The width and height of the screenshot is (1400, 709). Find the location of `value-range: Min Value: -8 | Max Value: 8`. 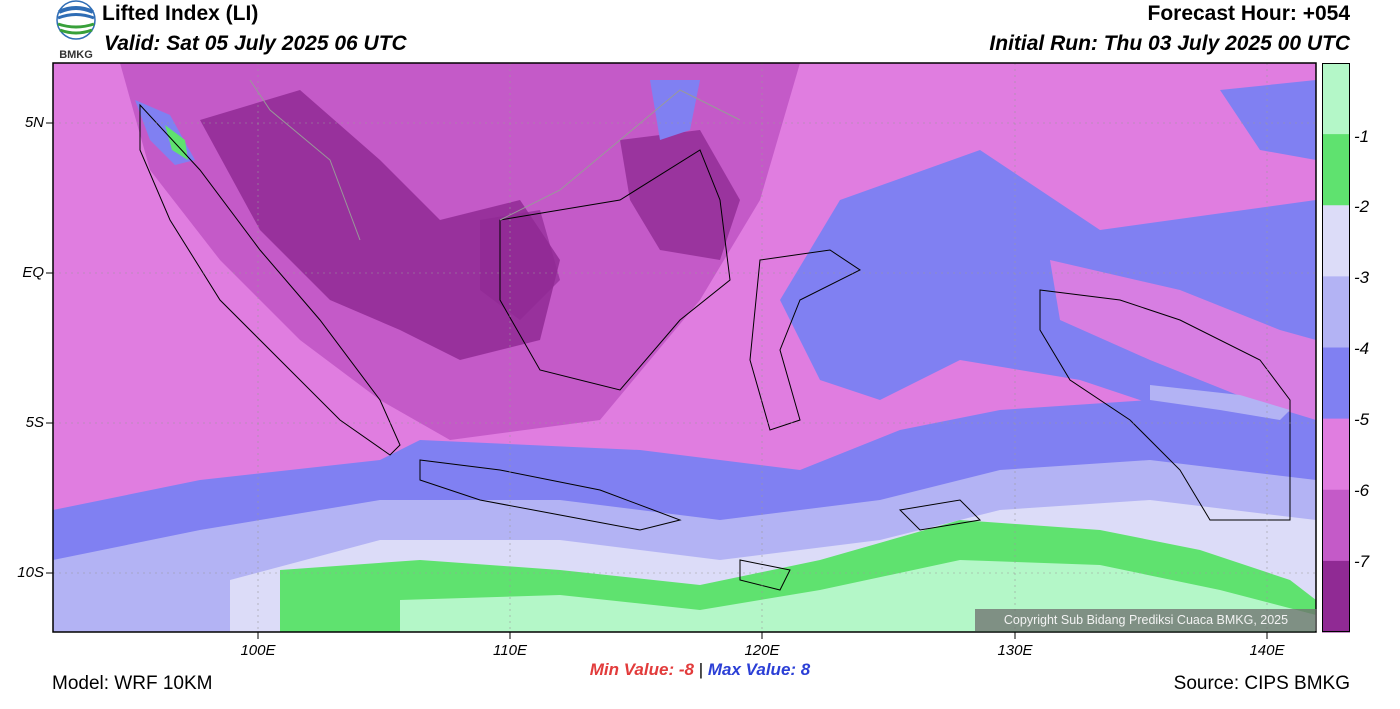

value-range: Min Value: -8 | Max Value: 8 is located at coordinates (700, 670).